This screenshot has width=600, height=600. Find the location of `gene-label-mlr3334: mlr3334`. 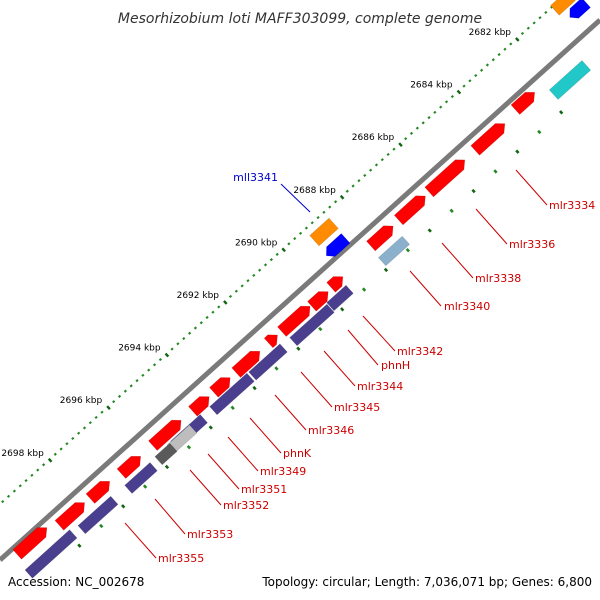

gene-label-mlr3334: mlr3334 is located at coordinates (572, 205).